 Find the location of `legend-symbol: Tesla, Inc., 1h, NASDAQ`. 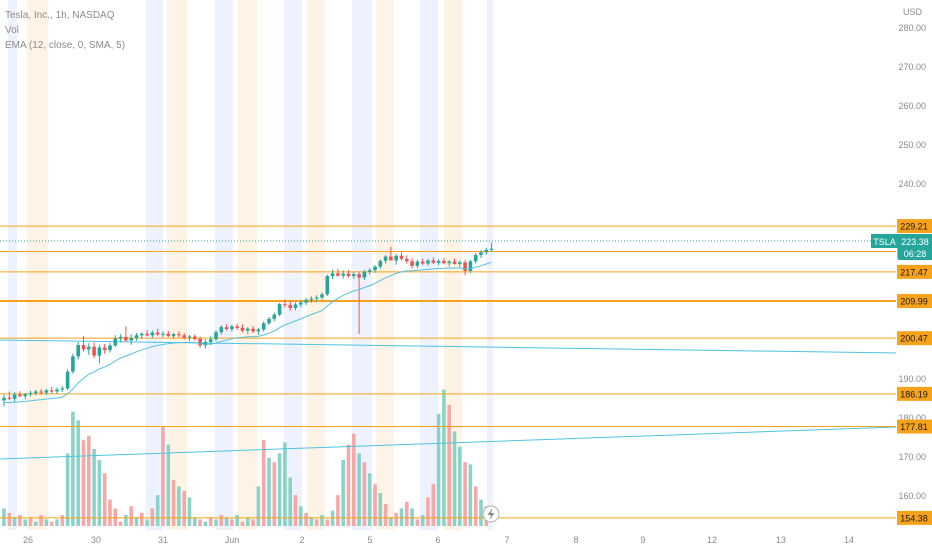

legend-symbol: Tesla, Inc., 1h, NASDAQ is located at coordinates (60, 15).